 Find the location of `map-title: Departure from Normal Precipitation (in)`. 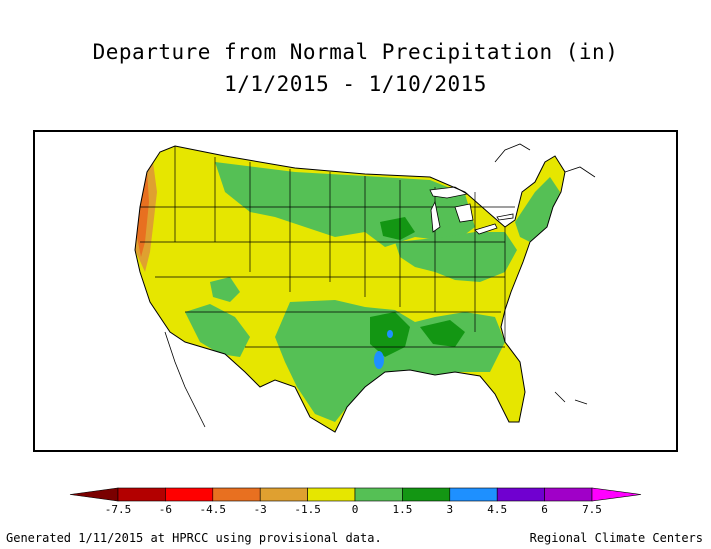

map-title: Departure from Normal Precipitation (in) is located at coordinates (355, 52).